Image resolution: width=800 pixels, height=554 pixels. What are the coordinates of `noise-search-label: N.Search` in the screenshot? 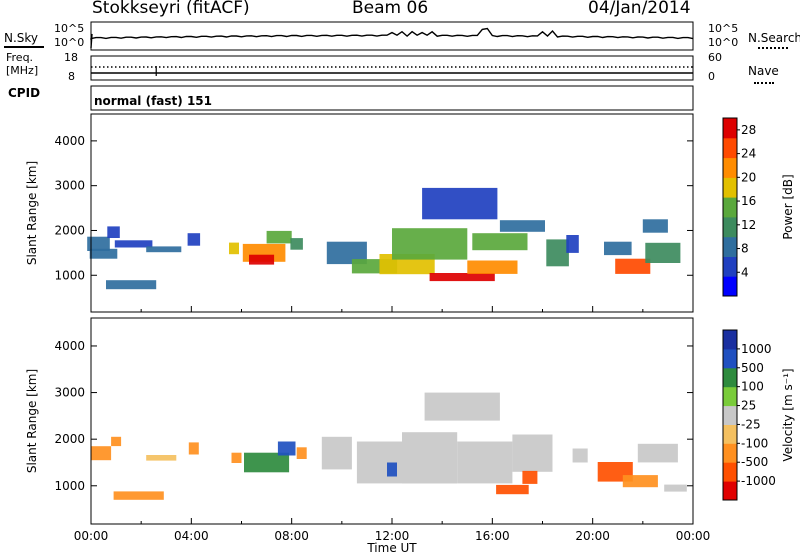 It's located at (774, 38).